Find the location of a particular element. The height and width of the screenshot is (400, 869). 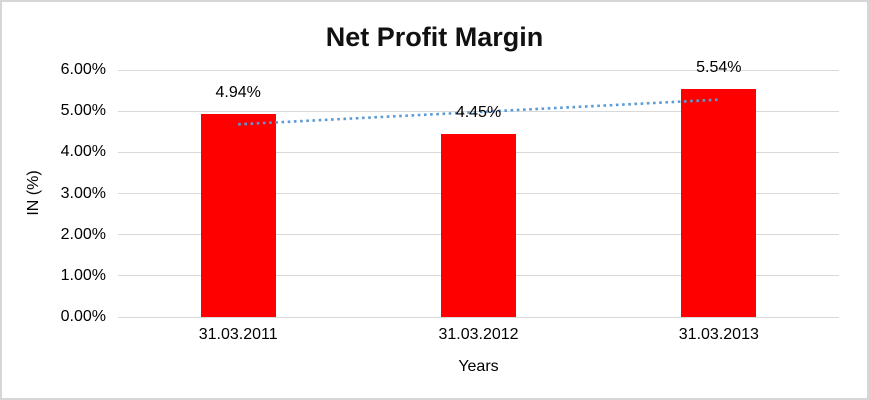

y-tick-label: 4.00% is located at coordinates (83, 152).